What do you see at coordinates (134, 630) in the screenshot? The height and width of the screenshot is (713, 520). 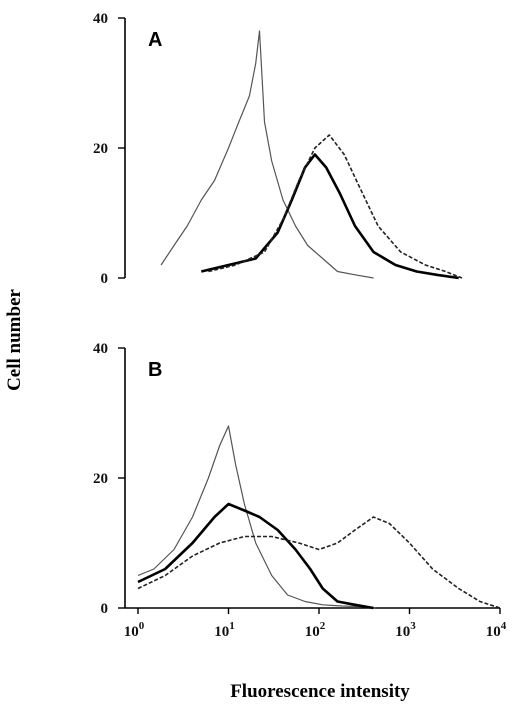 I see `x-tick-label-0: 10⁰` at bounding box center [134, 630].